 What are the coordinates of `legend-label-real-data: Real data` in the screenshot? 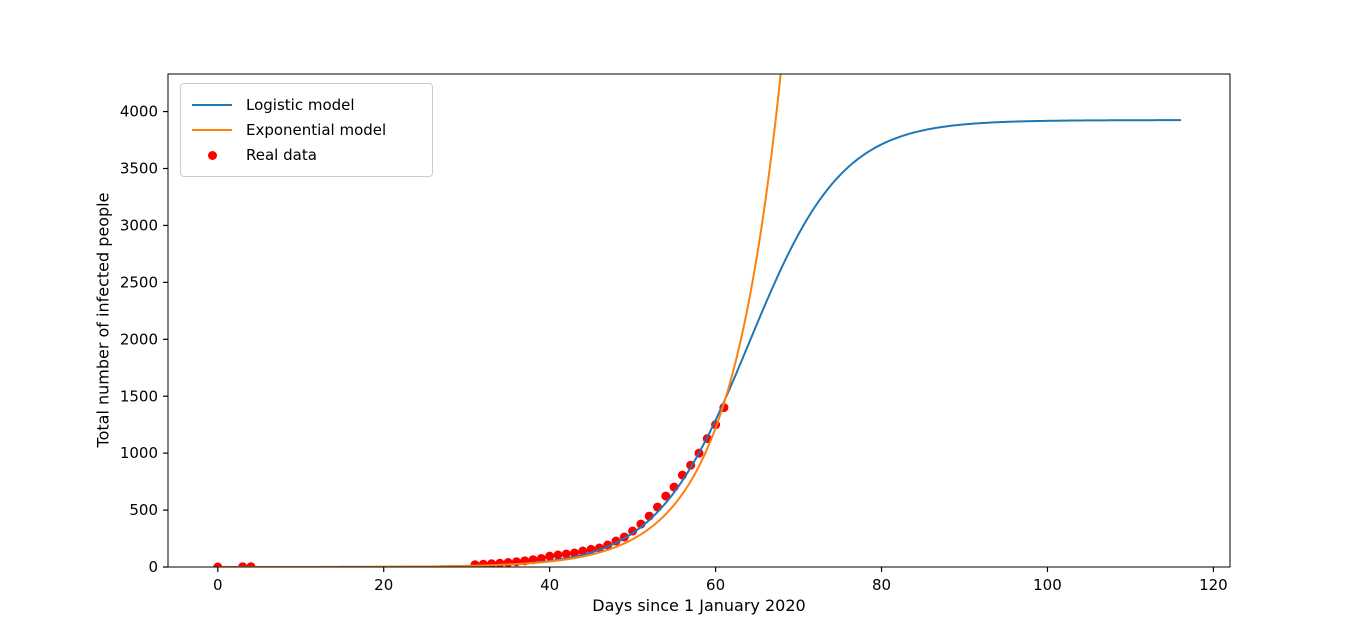 It's located at (281, 155).